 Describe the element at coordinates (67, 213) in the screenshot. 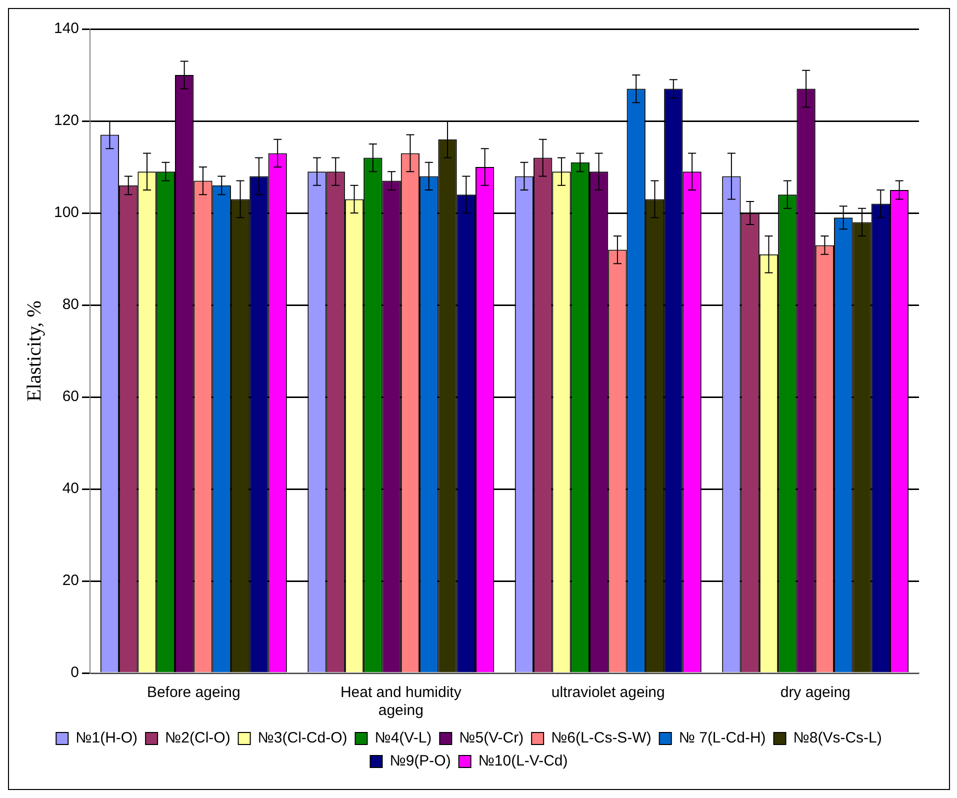

I see `y-tick-label: 100` at that location.